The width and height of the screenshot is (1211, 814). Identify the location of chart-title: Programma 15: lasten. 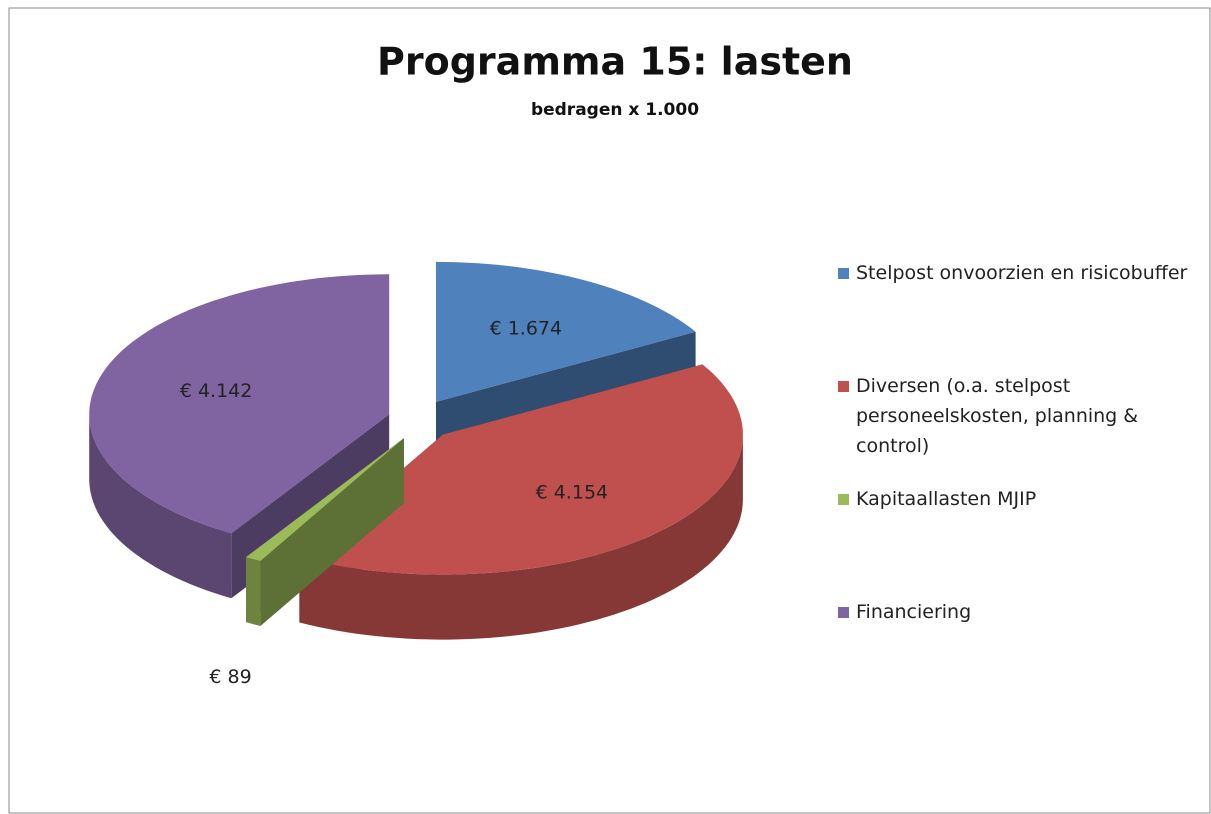
(615, 62).